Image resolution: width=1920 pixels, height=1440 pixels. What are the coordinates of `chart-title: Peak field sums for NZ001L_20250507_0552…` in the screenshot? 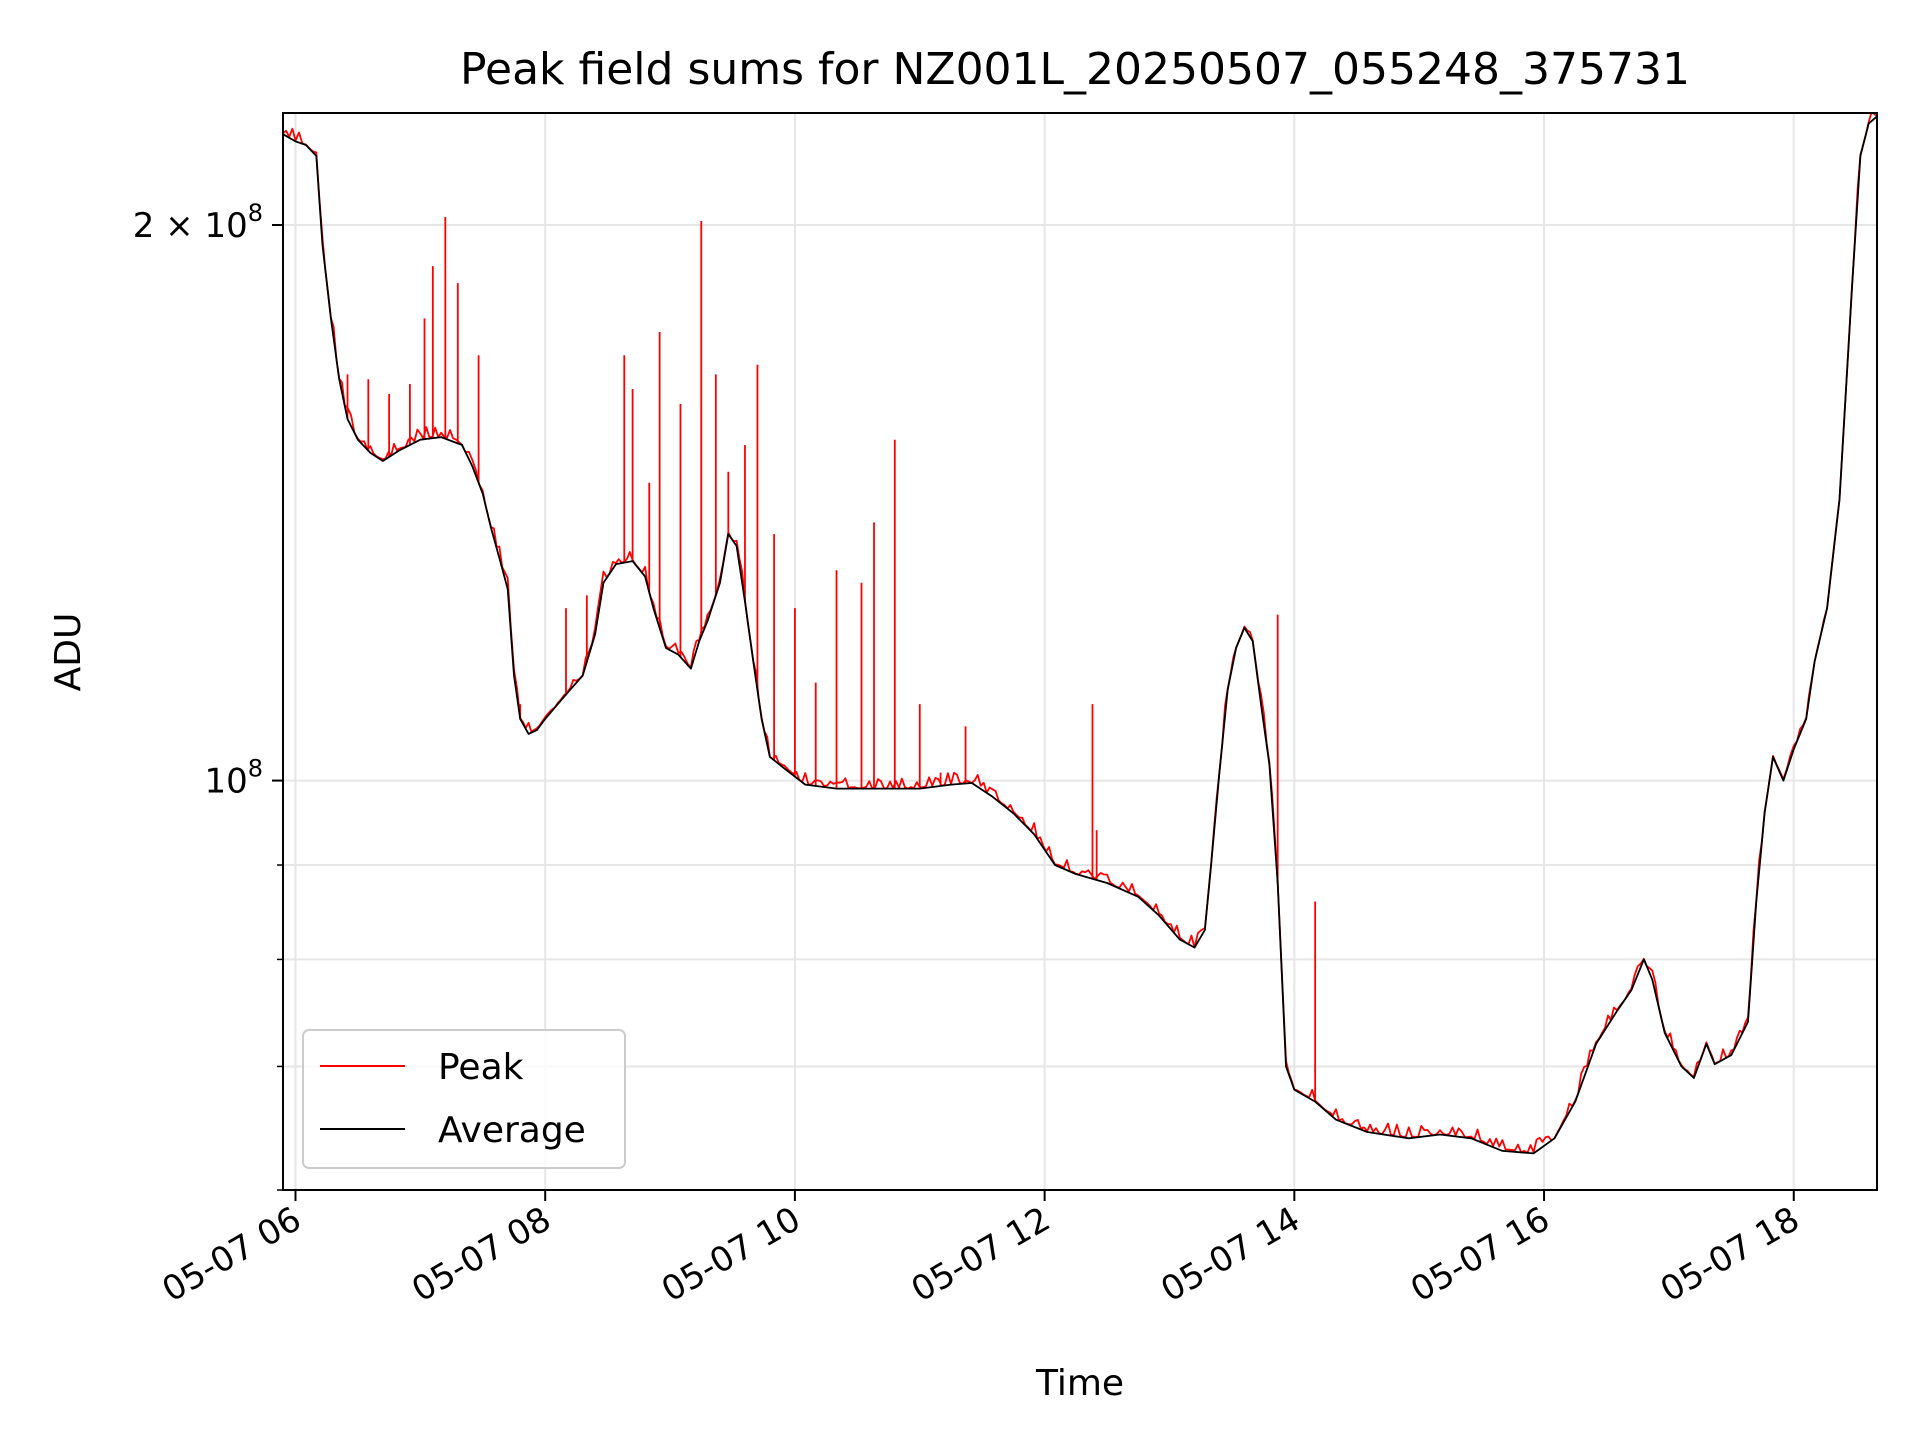 It's located at (1075, 69).